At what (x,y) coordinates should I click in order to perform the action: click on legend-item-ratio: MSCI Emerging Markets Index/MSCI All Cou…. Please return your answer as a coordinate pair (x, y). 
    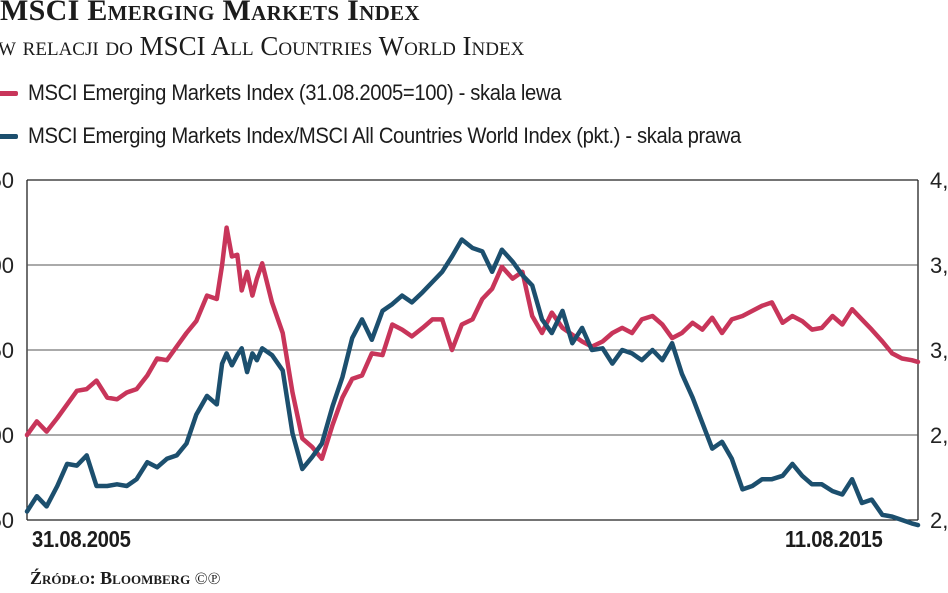
    Looking at the image, I should click on (401, 136).